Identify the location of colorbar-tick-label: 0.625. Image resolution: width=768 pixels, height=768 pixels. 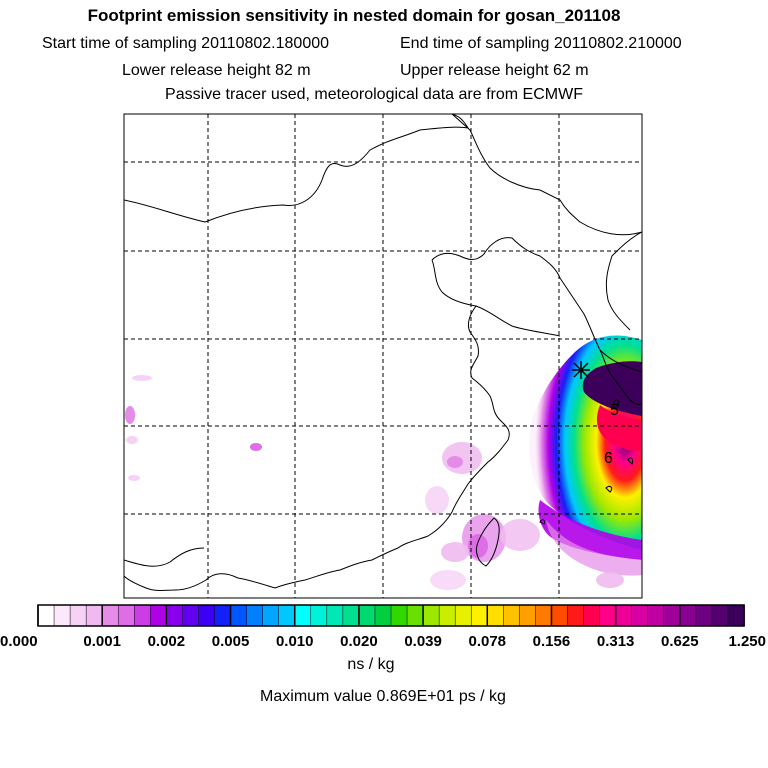
(680, 641).